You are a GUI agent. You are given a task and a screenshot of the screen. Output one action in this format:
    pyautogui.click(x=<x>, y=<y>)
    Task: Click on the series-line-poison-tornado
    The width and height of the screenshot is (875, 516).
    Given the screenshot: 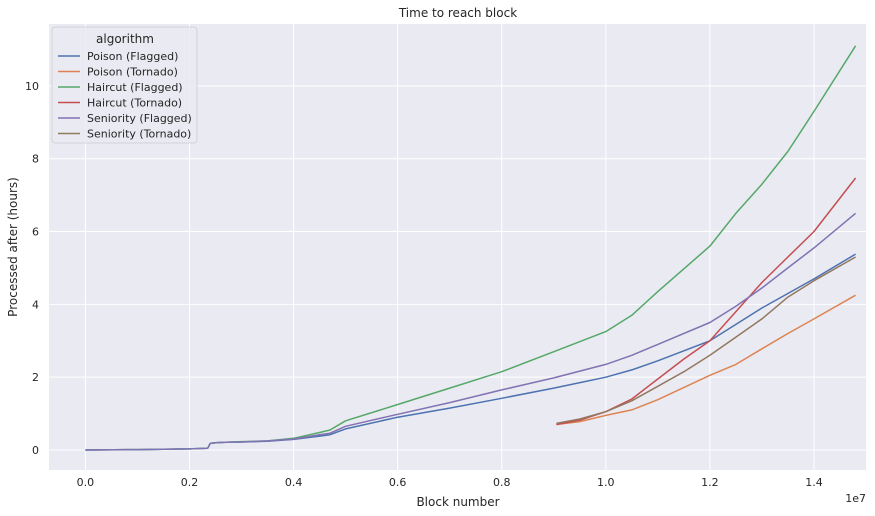 What is the action you would take?
    pyautogui.click(x=706, y=360)
    